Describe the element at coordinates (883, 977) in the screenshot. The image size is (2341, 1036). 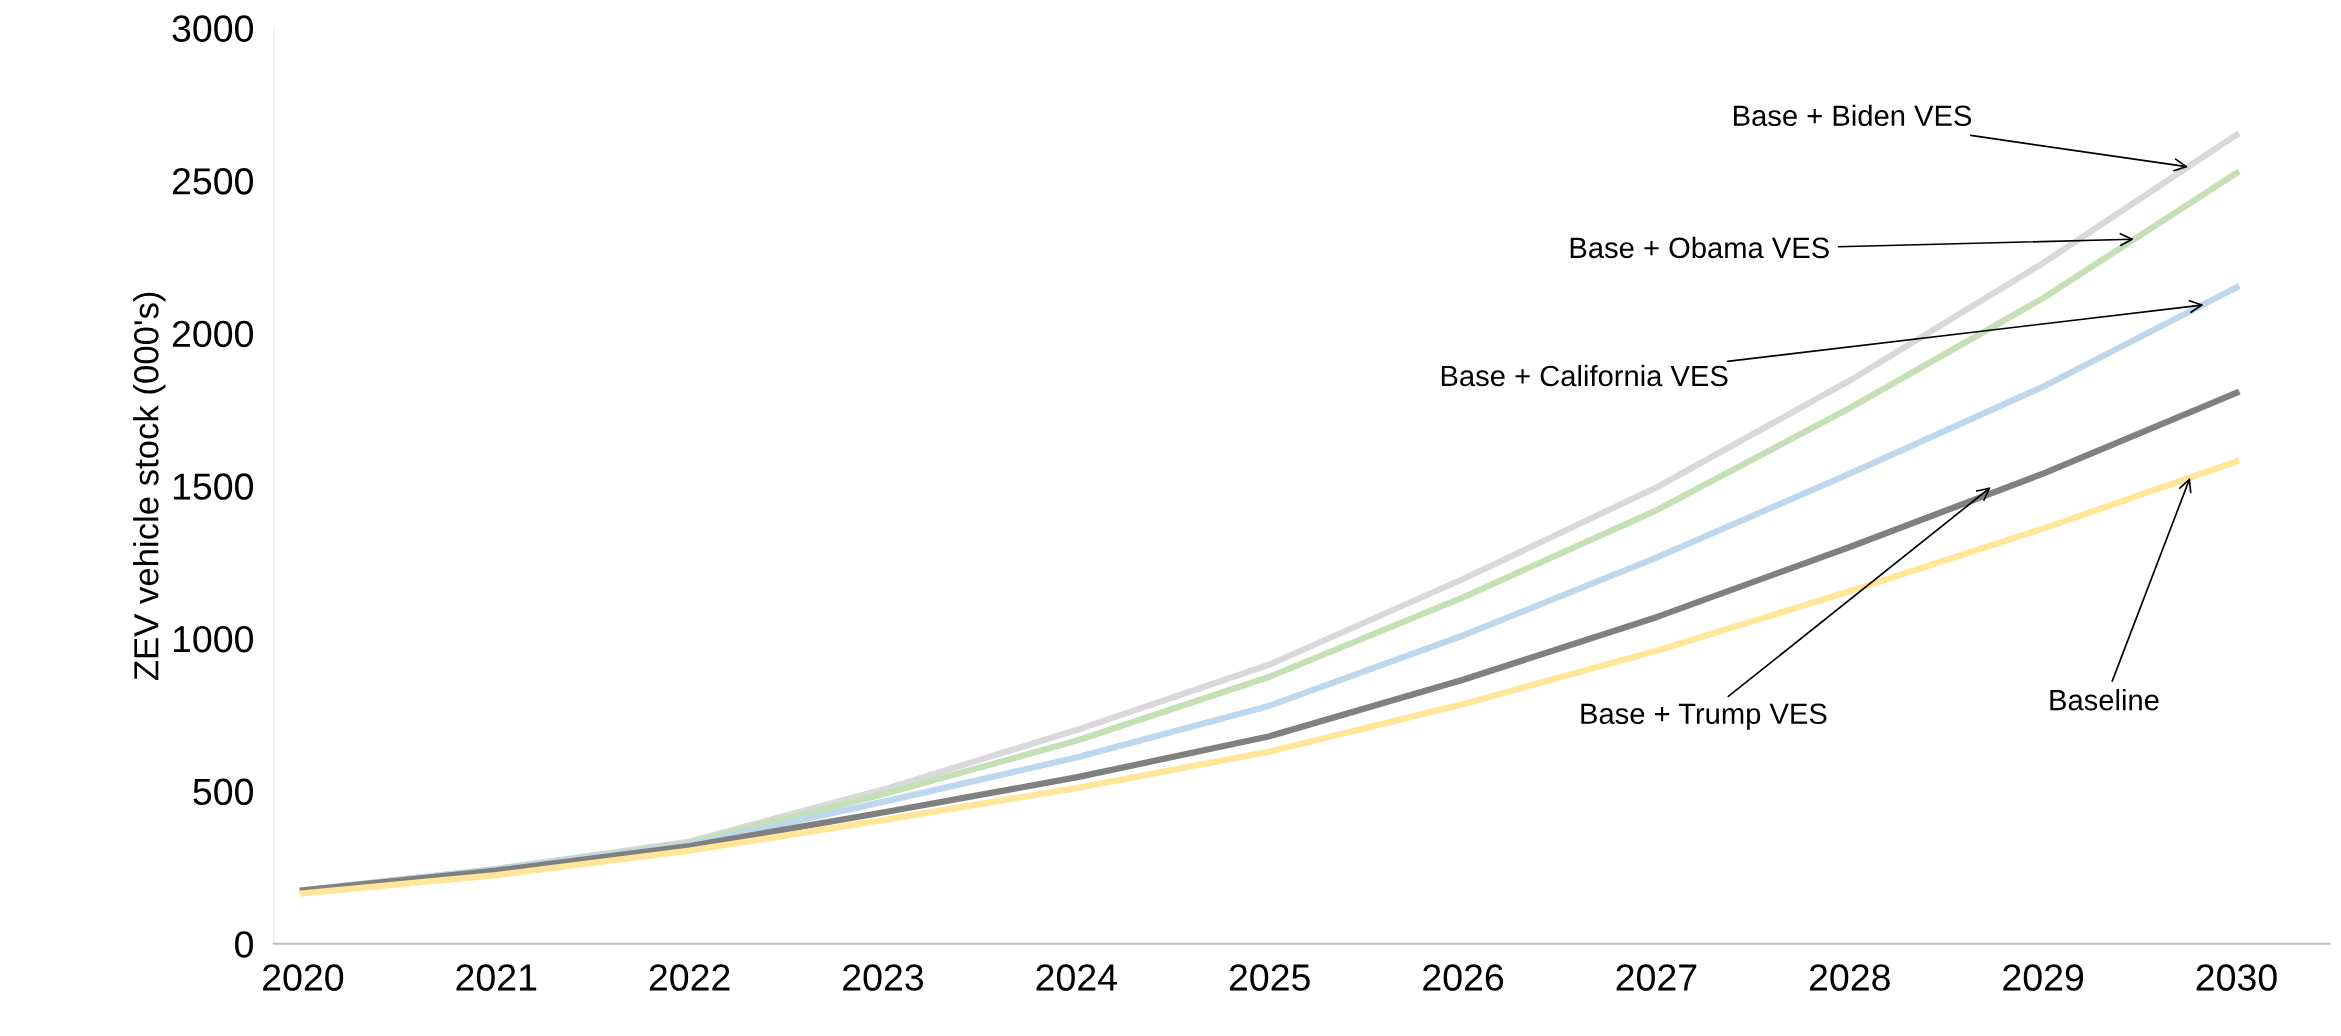
I see `x-tick-label: 2023` at that location.